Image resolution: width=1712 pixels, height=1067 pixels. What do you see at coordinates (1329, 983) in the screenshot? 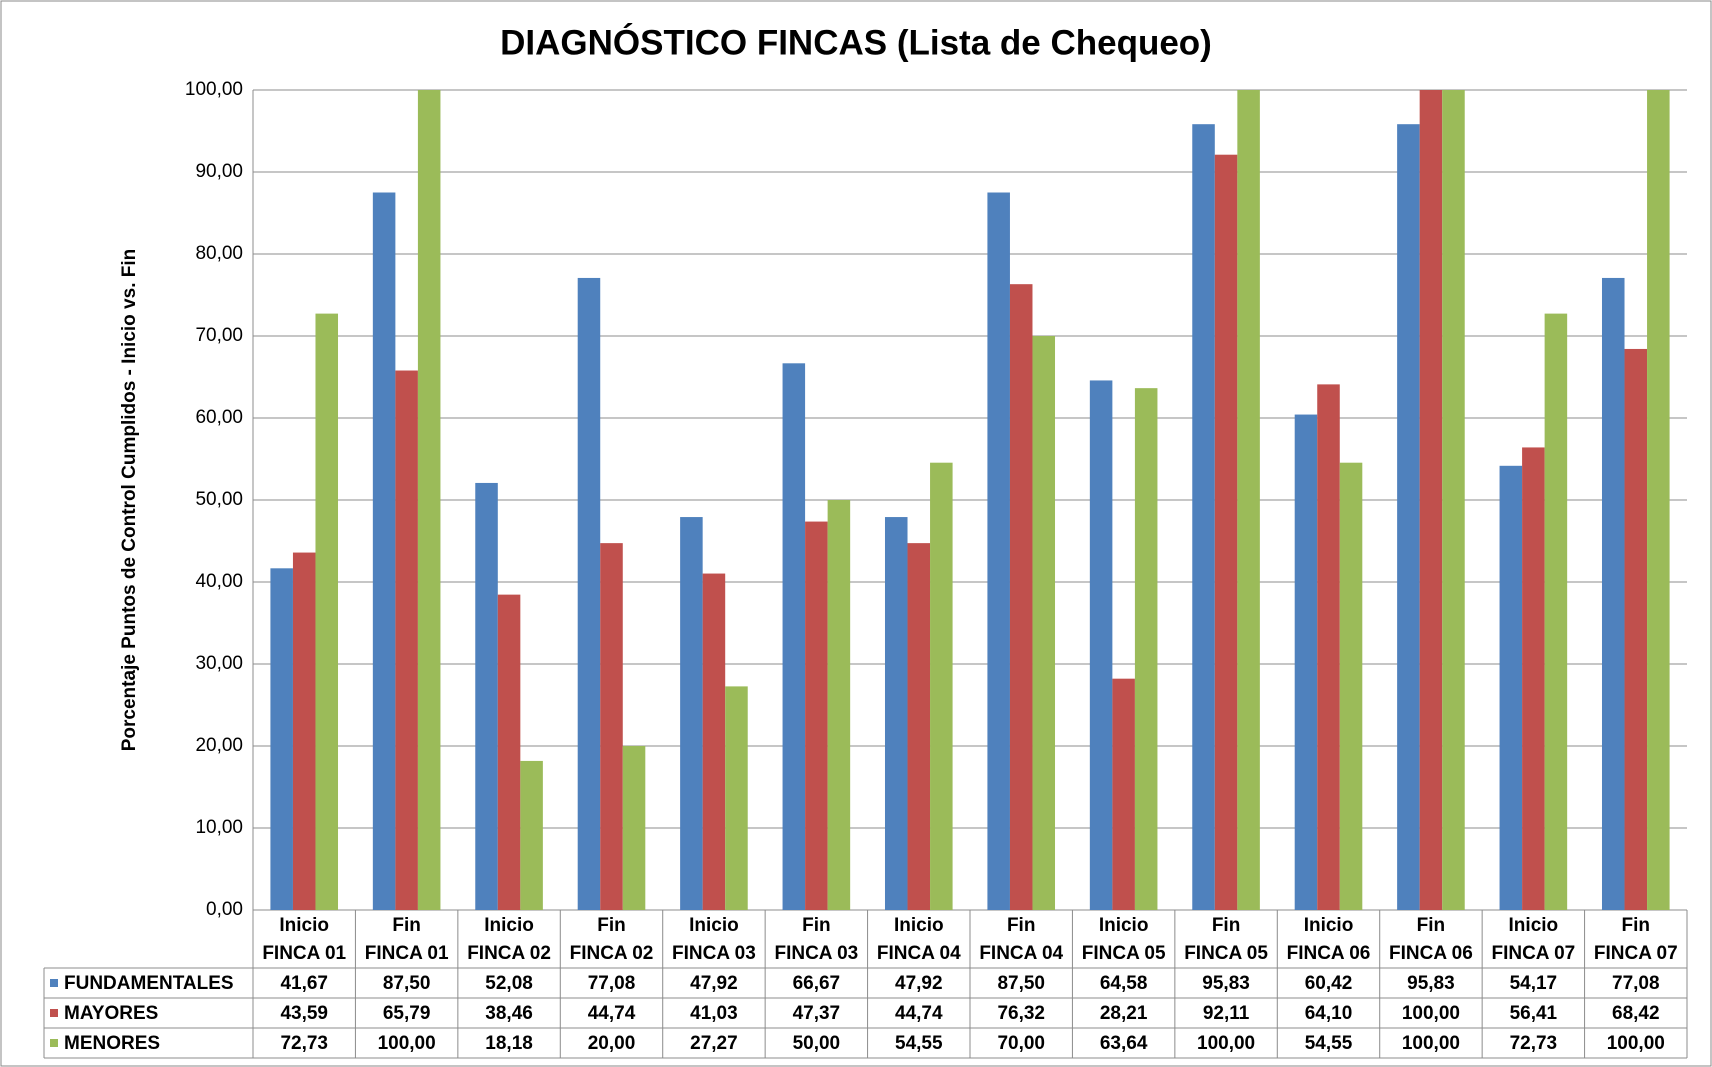
I see `data-label: 60,42` at bounding box center [1329, 983].